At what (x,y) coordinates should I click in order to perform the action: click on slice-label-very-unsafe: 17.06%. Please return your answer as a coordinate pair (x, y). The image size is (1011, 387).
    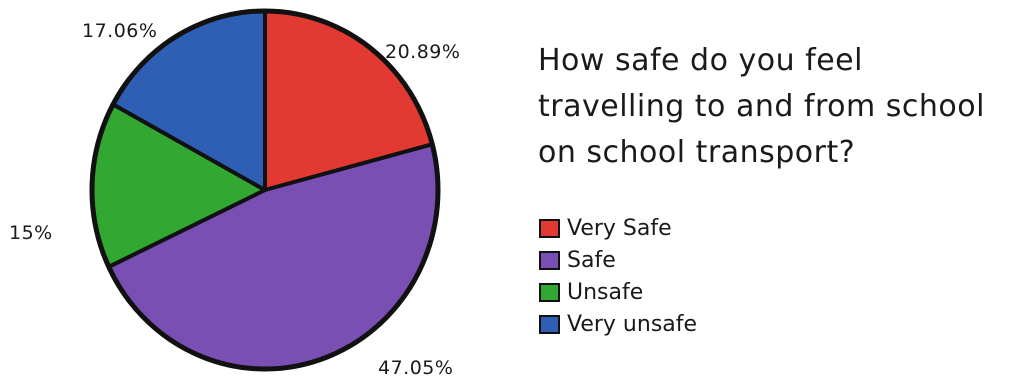
    Looking at the image, I should click on (120, 31).